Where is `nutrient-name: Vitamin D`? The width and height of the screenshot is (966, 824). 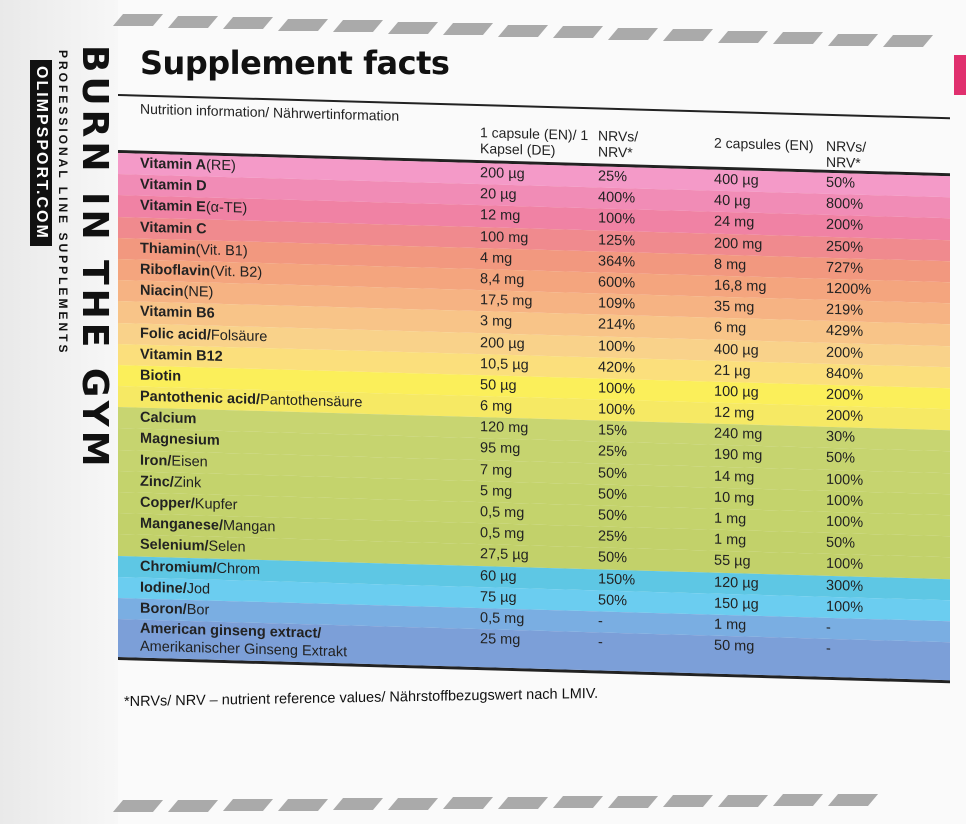 nutrient-name: Vitamin D is located at coordinates (173, 186).